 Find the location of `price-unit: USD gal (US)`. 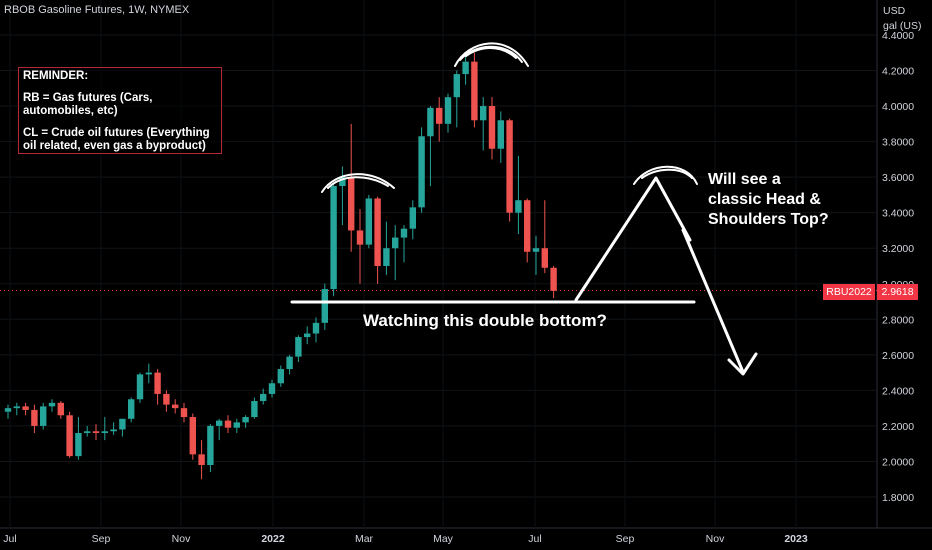

price-unit: USD gal (US) is located at coordinates (902, 19).